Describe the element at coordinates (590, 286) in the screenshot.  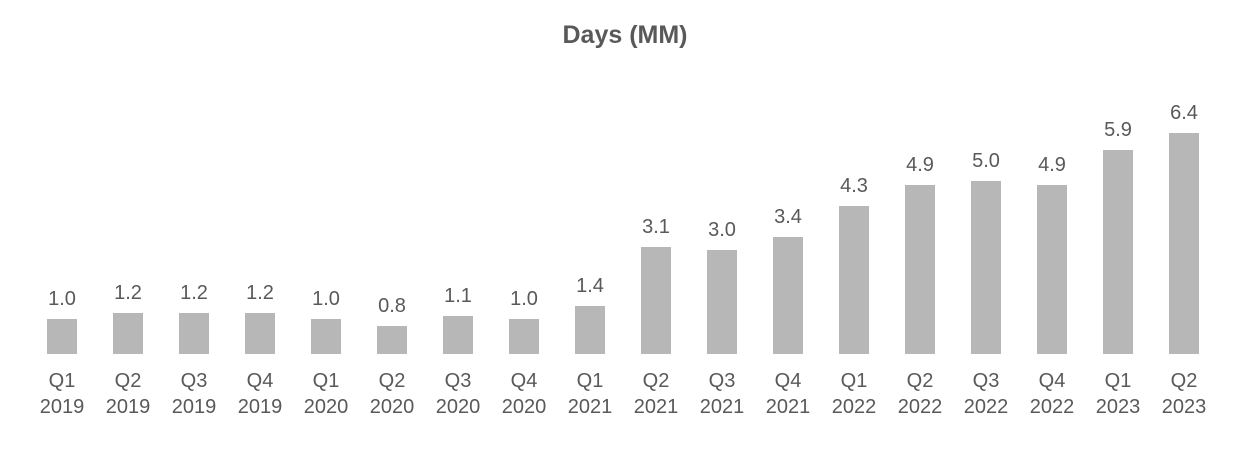
I see `bar-value-label: 1.4` at that location.